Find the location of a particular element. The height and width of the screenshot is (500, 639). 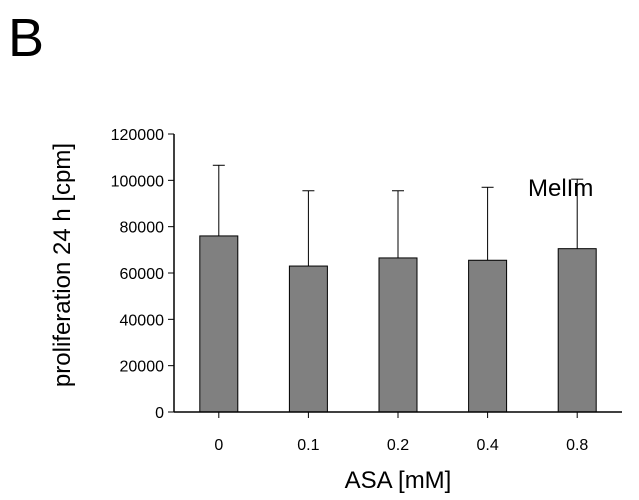

x-tick-label-0: 0 is located at coordinates (218, 445).